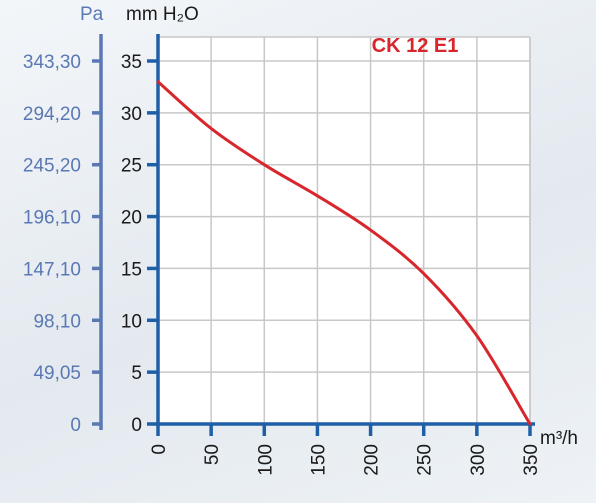 The width and height of the screenshot is (596, 503). I want to click on pa-tick-label: 147,10, so click(52, 269).